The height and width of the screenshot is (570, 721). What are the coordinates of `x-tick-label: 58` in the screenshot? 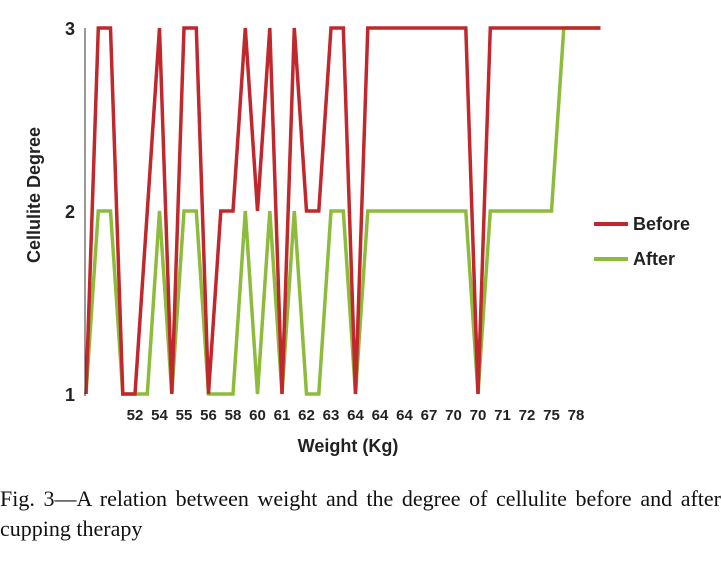 It's located at (233, 415).